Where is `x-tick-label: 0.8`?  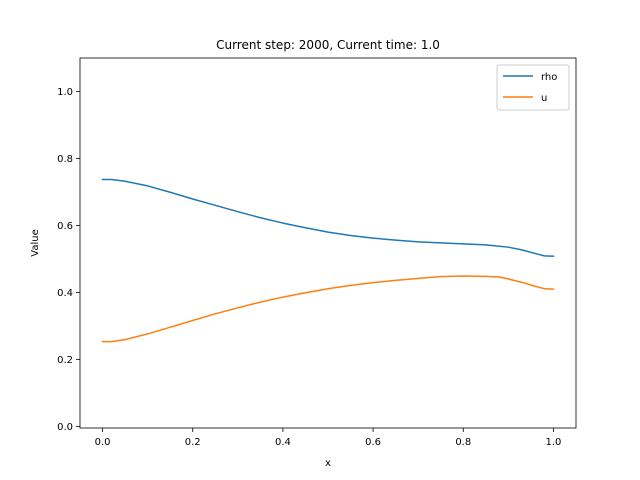
x-tick-label: 0.8 is located at coordinates (463, 442).